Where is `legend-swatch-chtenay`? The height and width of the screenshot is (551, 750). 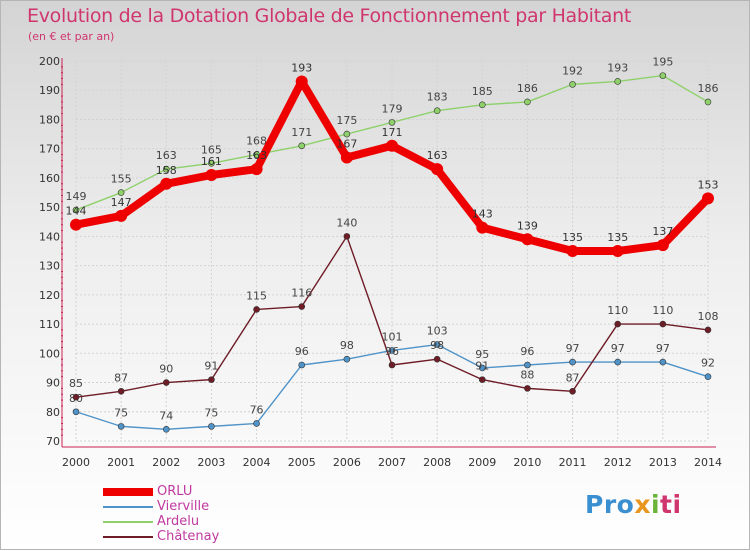 legend-swatch-chtenay is located at coordinates (128, 537).